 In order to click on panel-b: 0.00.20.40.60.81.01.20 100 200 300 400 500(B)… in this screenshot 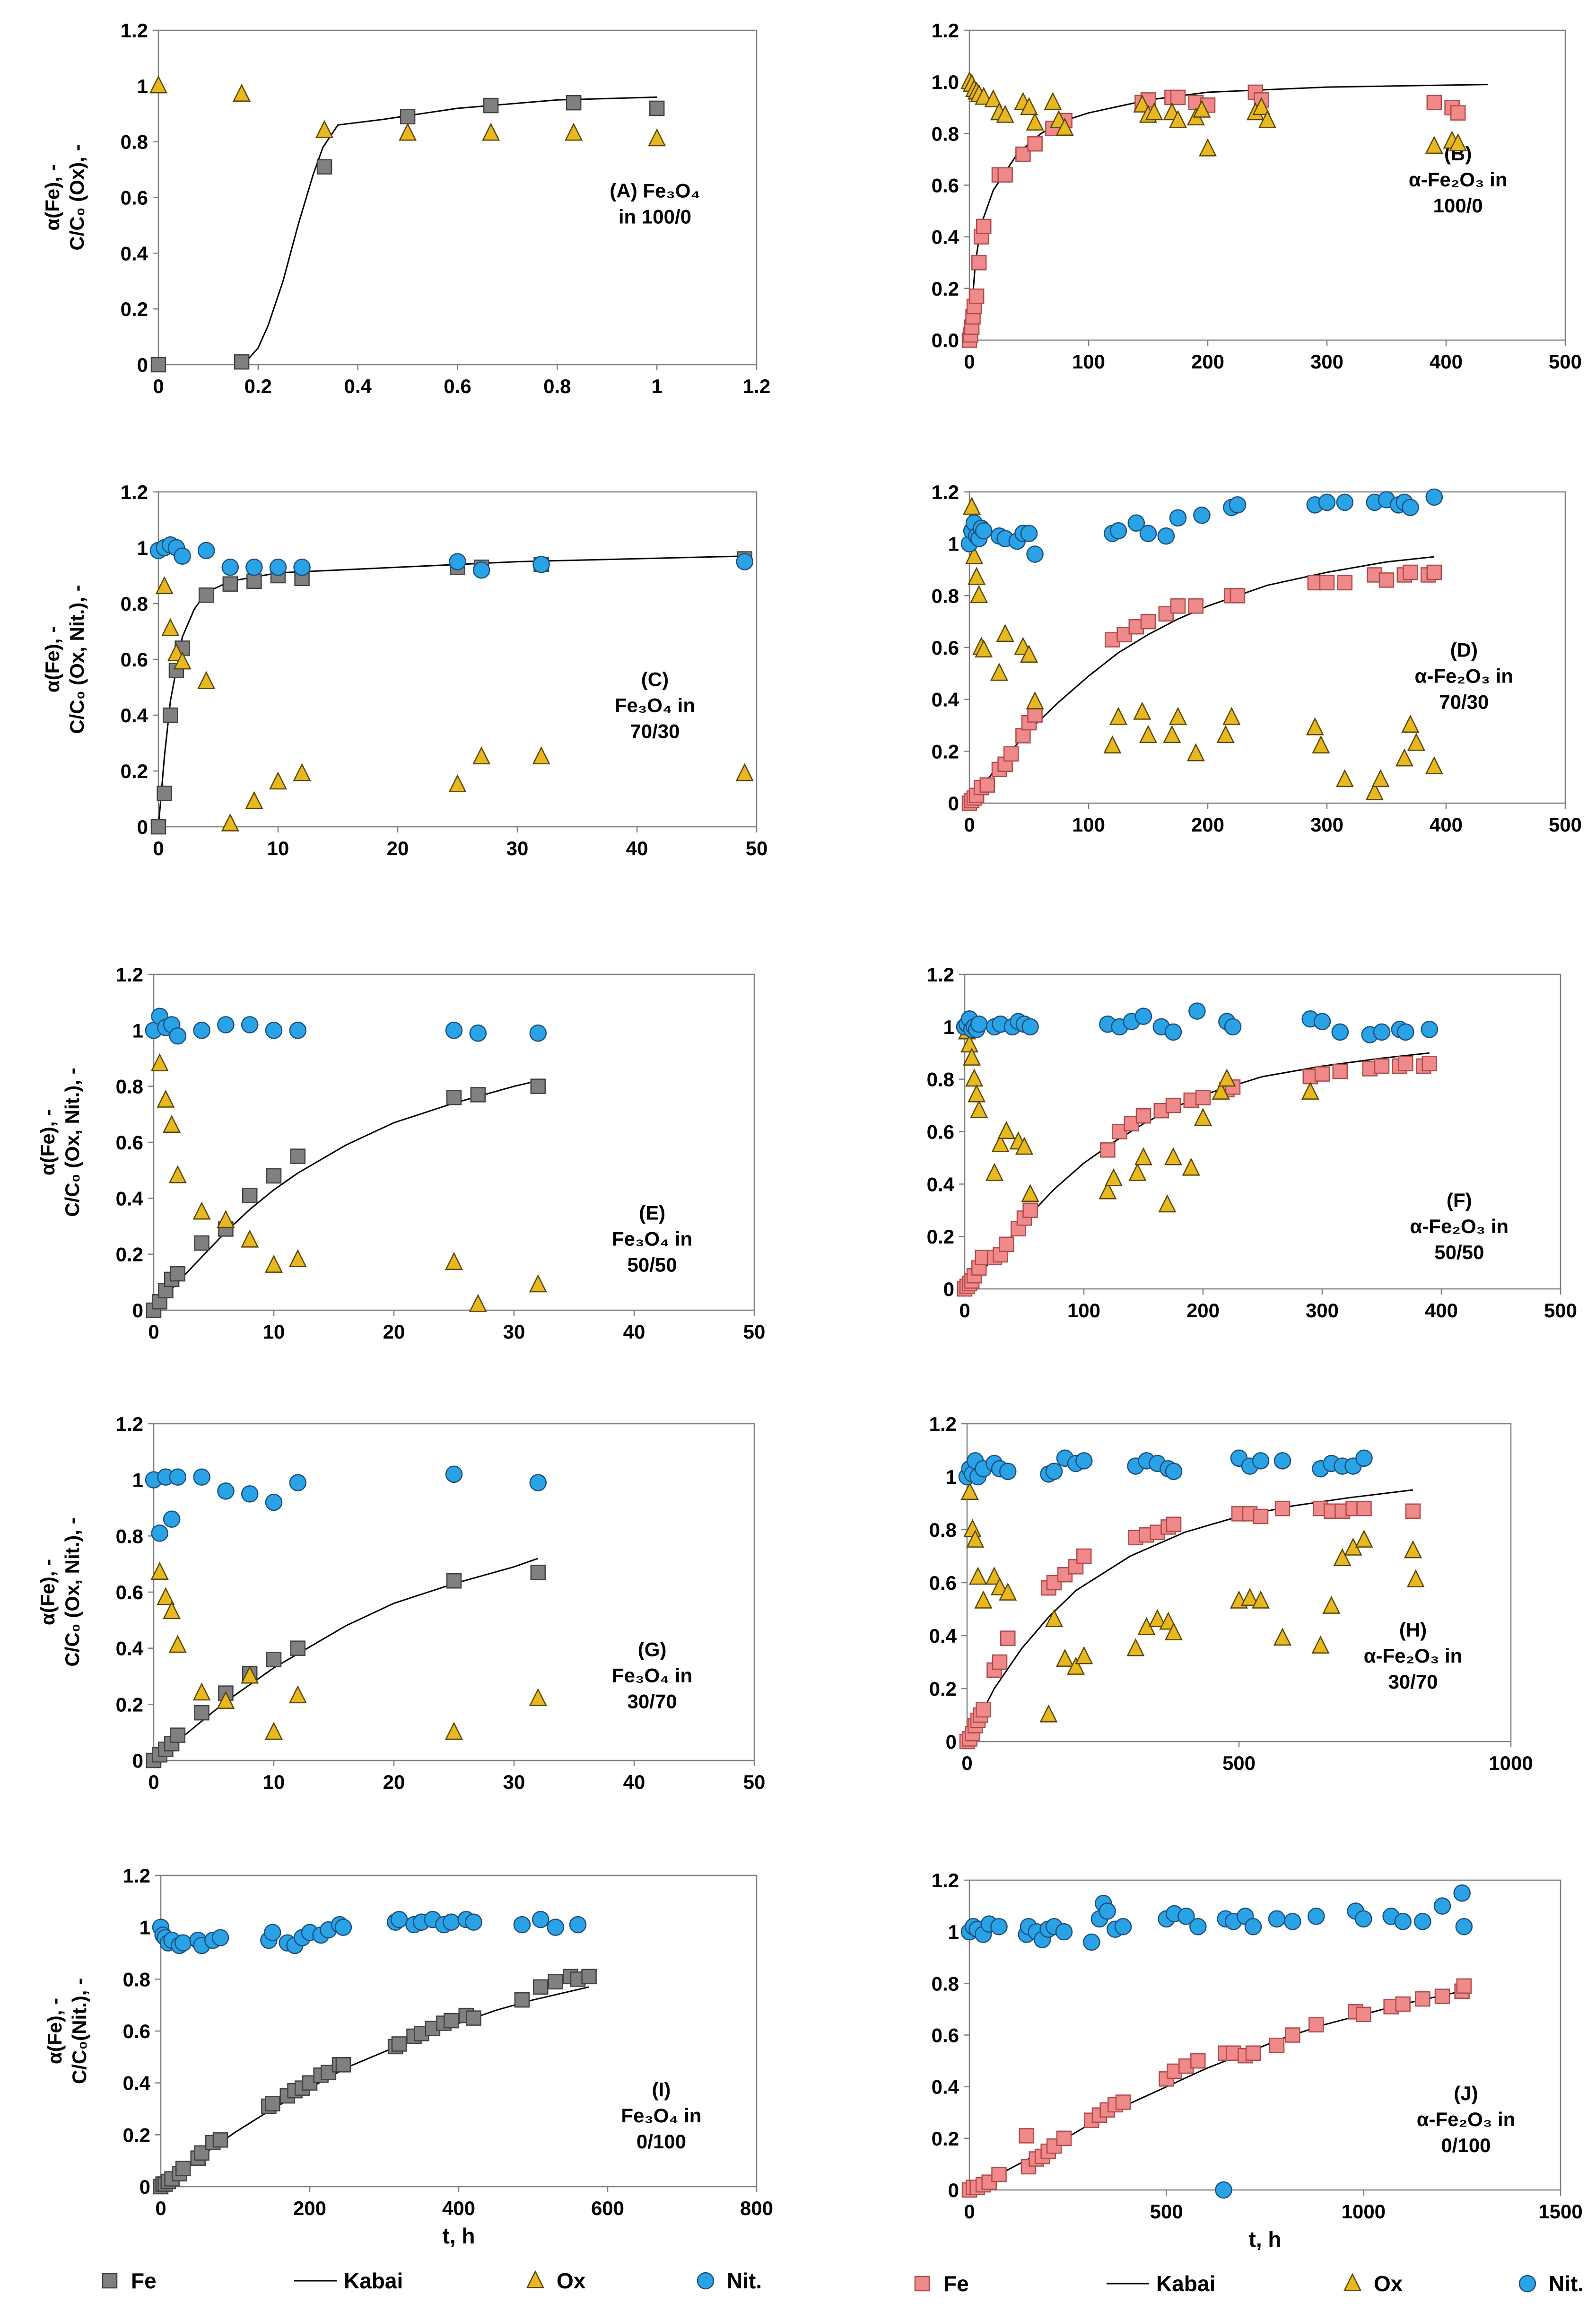, I will do `click(1257, 196)`.